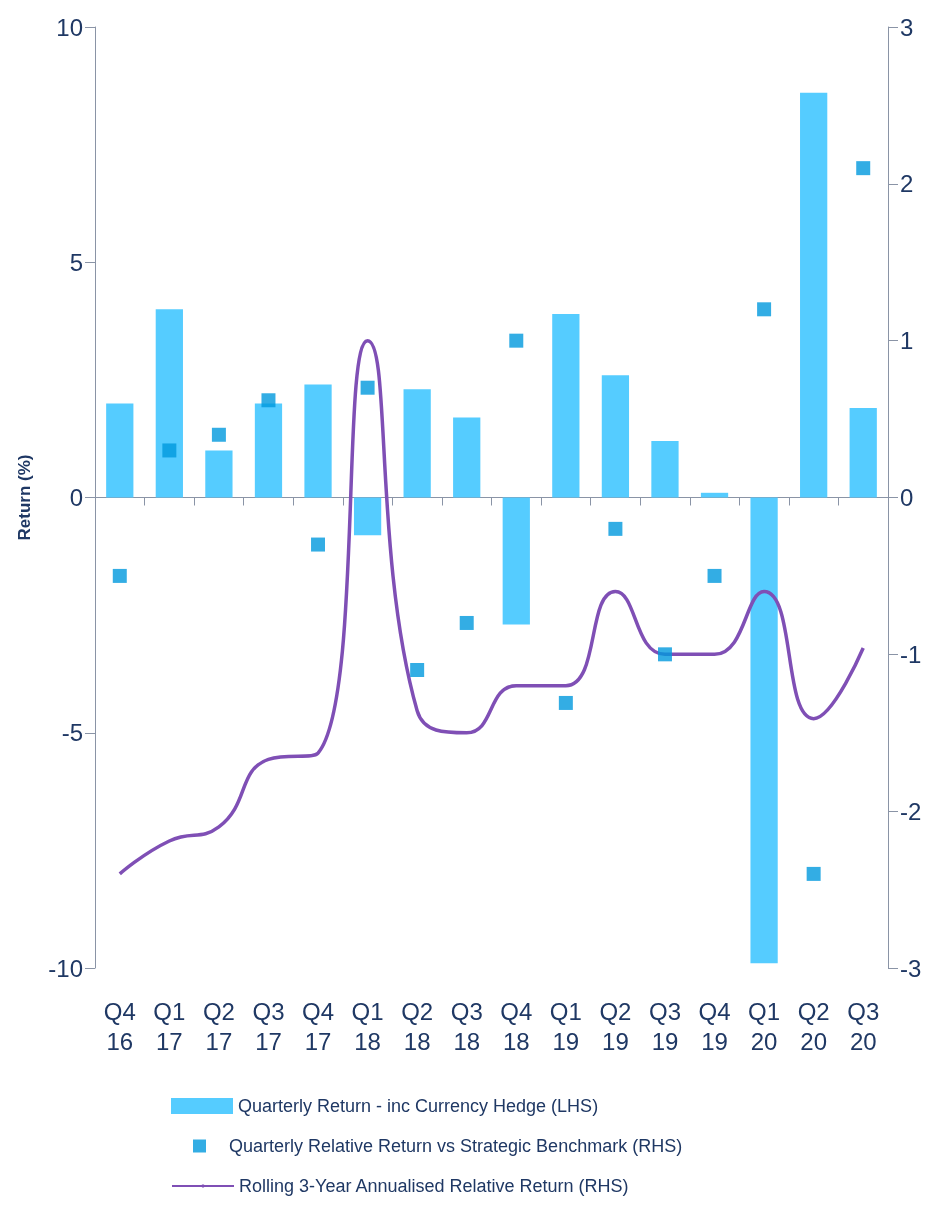 This screenshot has width=942, height=1211. Describe the element at coordinates (911, 654) in the screenshot. I see `y2-tick-label: -1` at that location.